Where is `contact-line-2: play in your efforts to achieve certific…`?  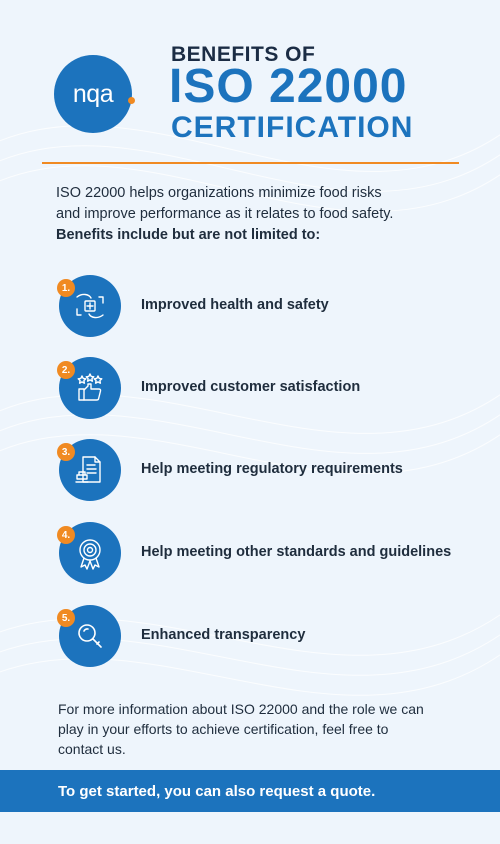
contact-line-2: play in your efforts to achieve certific… is located at coordinates (223, 729).